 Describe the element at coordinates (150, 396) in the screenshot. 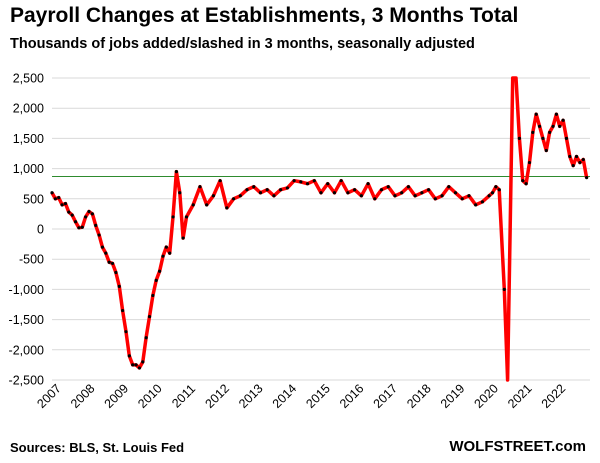

I see `x-tick-label: 2010` at that location.